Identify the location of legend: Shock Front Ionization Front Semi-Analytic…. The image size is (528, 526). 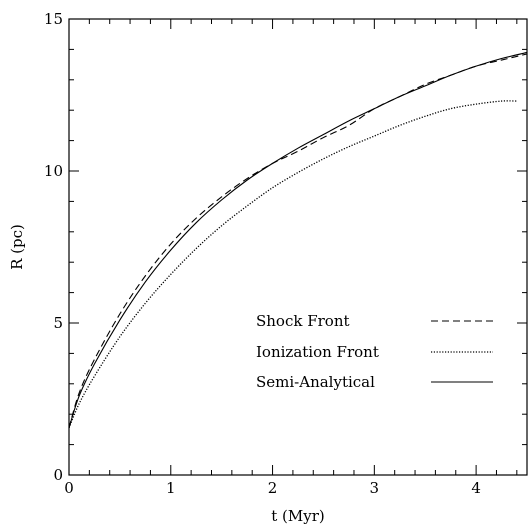
(374, 351).